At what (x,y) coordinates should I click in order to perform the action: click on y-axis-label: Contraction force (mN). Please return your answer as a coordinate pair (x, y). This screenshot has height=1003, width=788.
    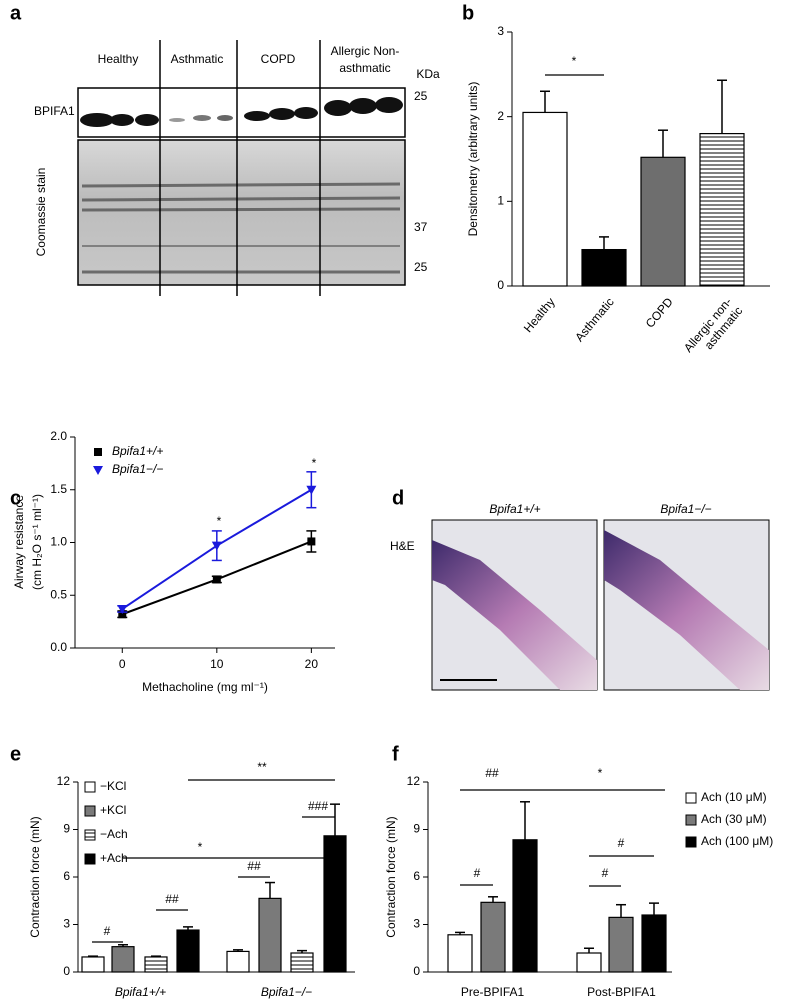
    Looking at the image, I should click on (35, 876).